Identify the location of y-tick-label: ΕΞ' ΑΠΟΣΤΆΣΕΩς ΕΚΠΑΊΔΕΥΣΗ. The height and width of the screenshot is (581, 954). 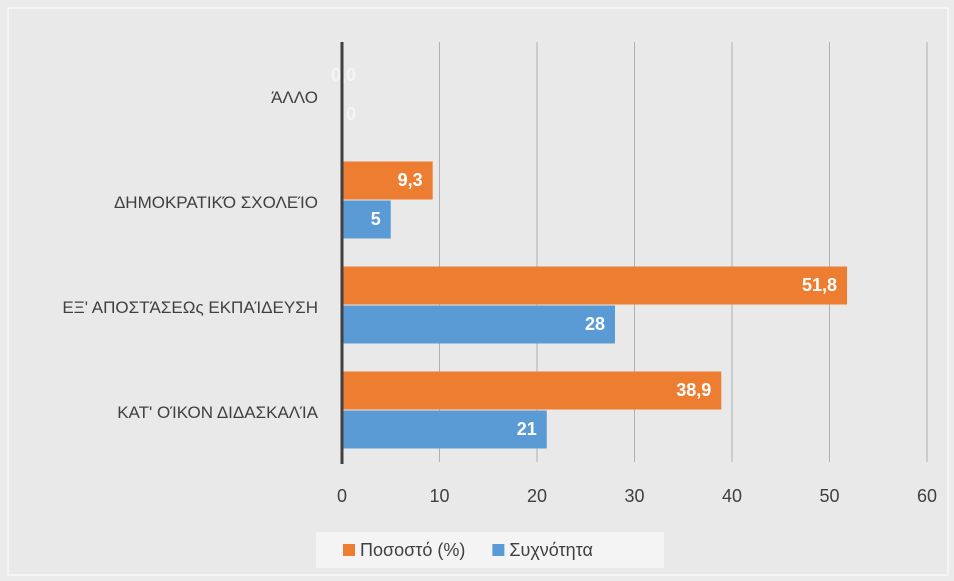
(190, 307).